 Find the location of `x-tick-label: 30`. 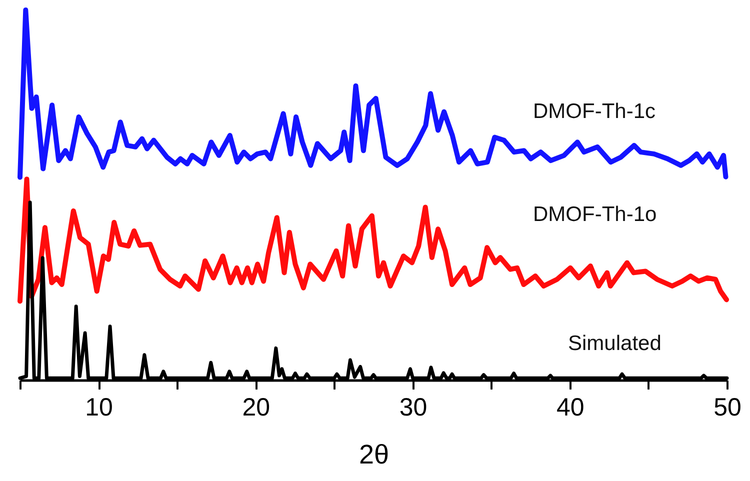

x-tick-label: 30 is located at coordinates (413, 408).